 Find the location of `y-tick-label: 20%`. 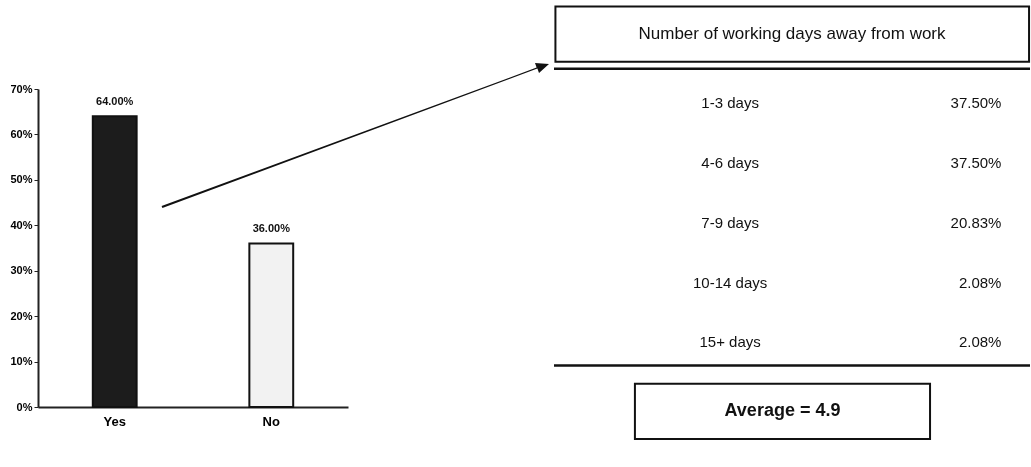

y-tick-label: 20% is located at coordinates (21, 315).